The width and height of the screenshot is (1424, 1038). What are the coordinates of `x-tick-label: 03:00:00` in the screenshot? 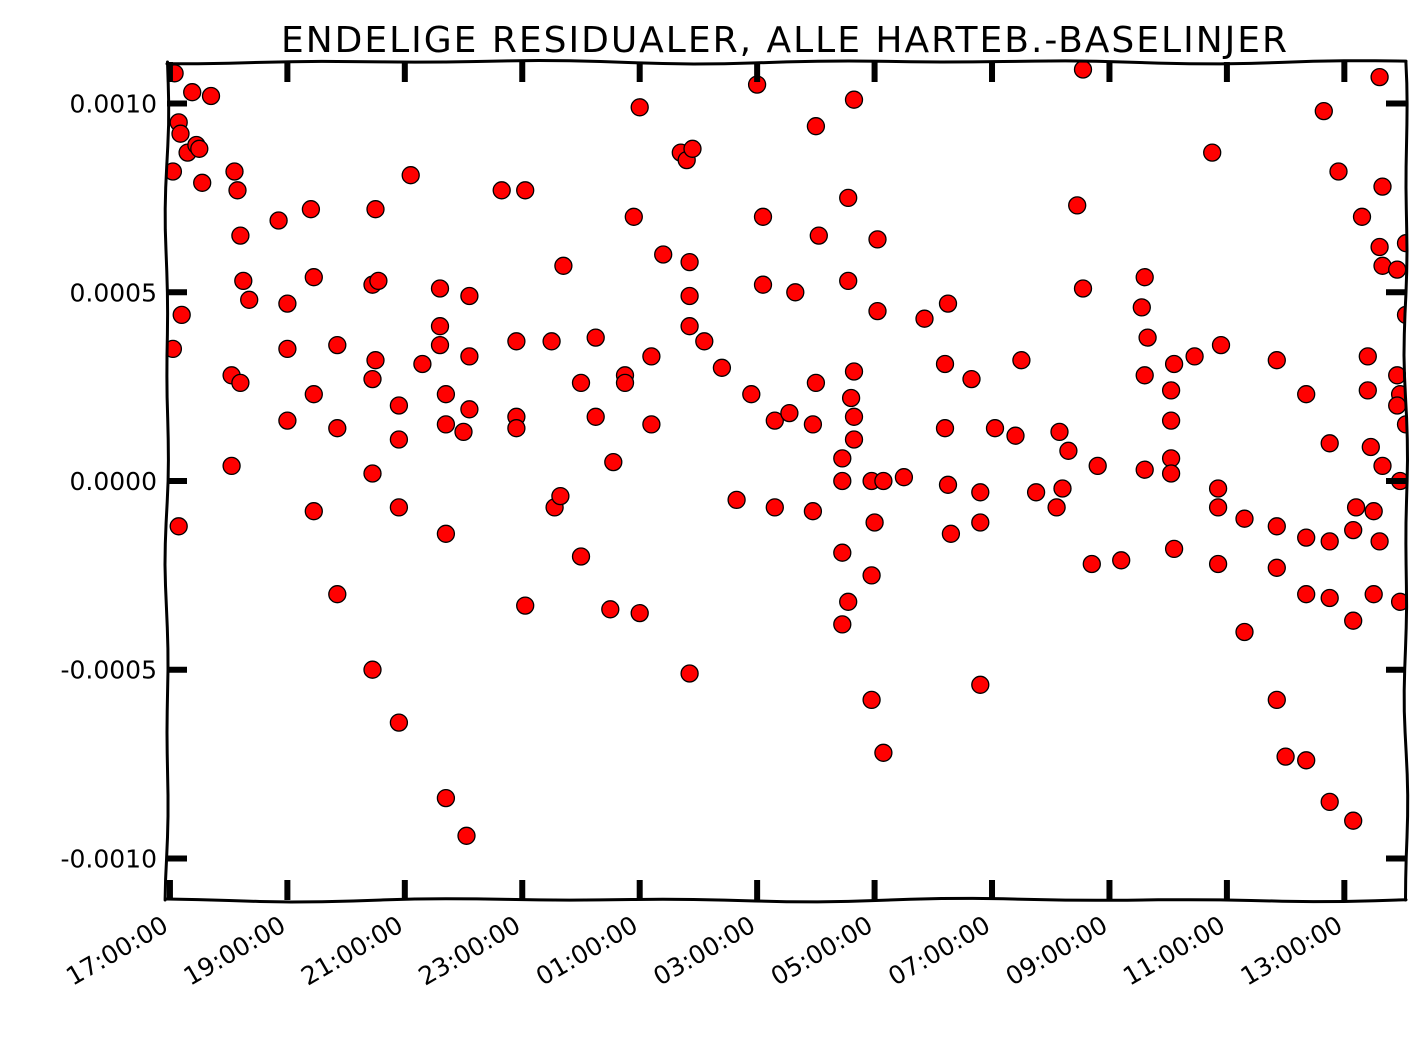 It's located at (704, 950).